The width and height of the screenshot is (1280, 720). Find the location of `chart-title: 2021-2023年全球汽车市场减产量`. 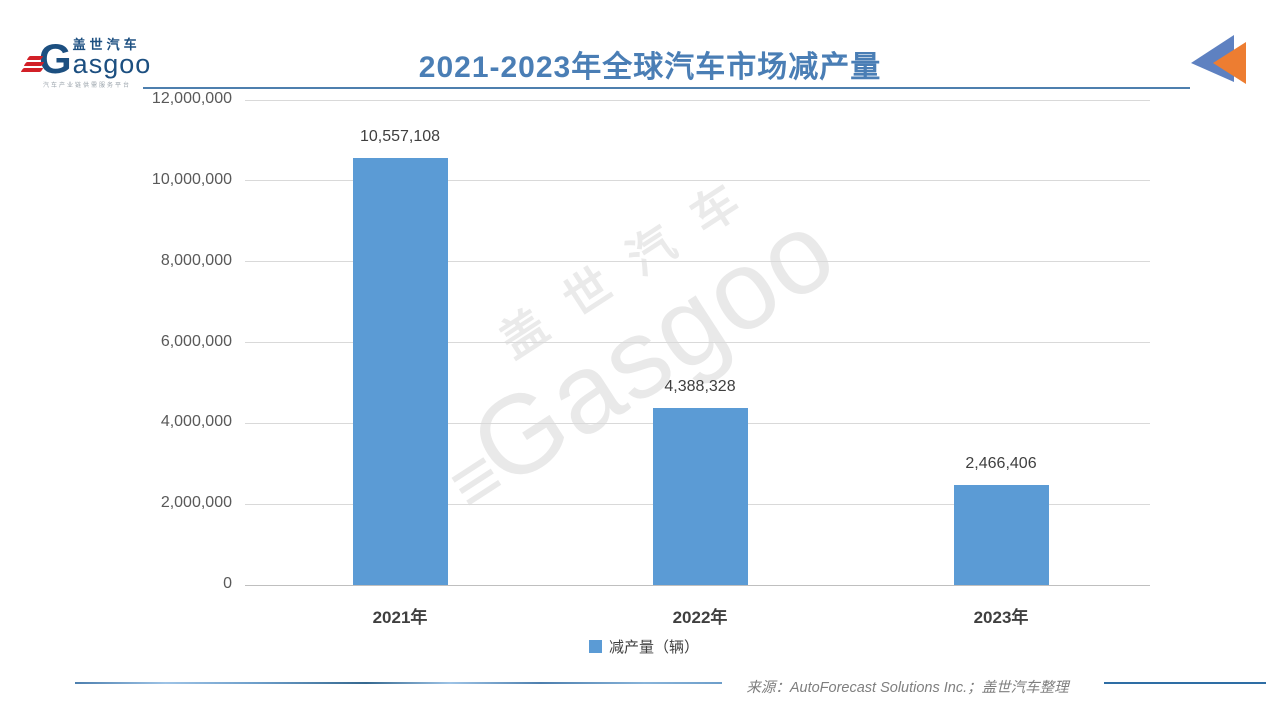

chart-title: 2021-2023年全球汽车市场减产量 is located at coordinates (650, 67).